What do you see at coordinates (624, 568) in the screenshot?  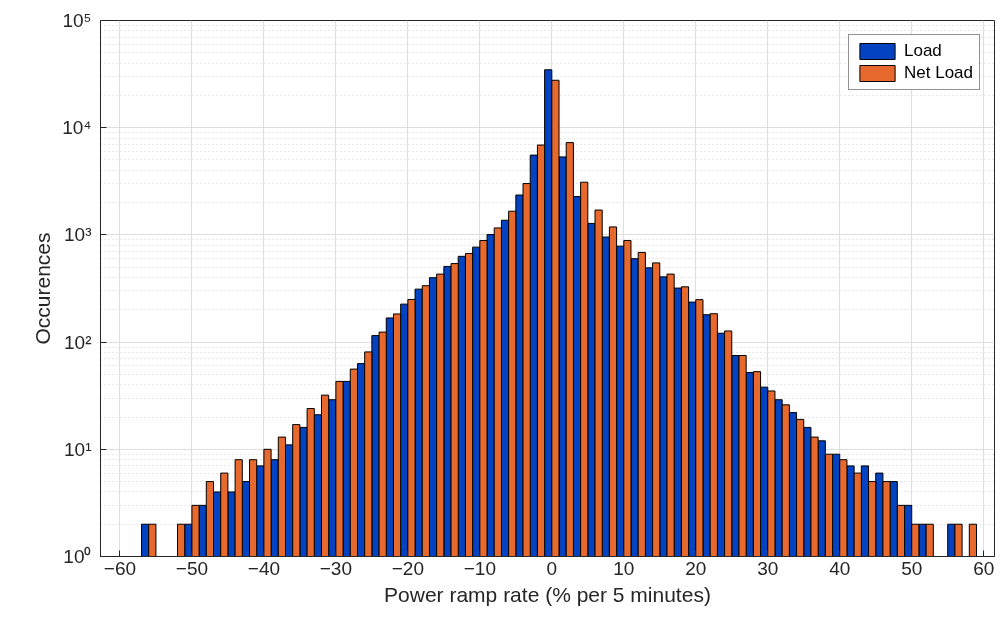 I see `x-tick-label: 10` at bounding box center [624, 568].